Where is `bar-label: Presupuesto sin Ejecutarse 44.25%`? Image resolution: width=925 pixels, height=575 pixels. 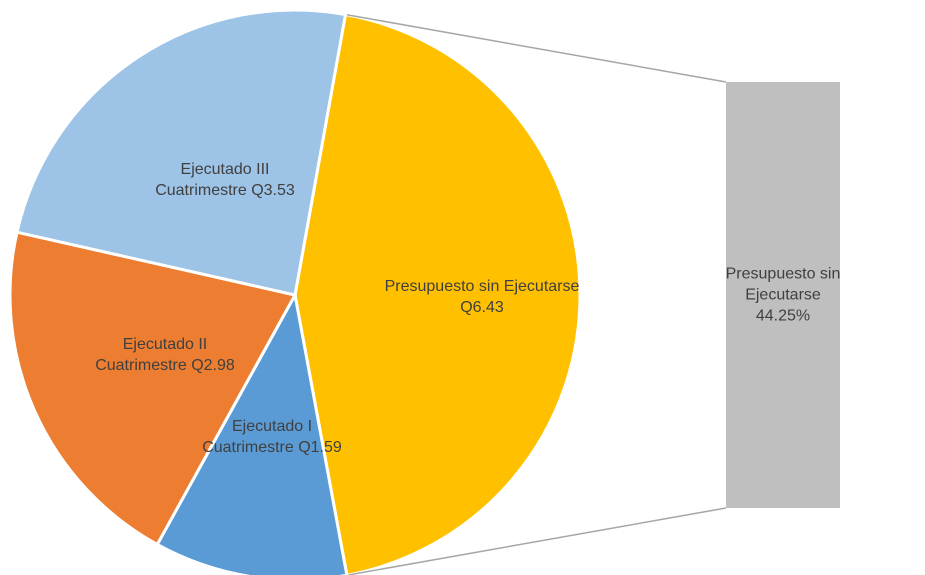
bar-label: Presupuesto sin Ejecutarse 44.25% is located at coordinates (783, 295).